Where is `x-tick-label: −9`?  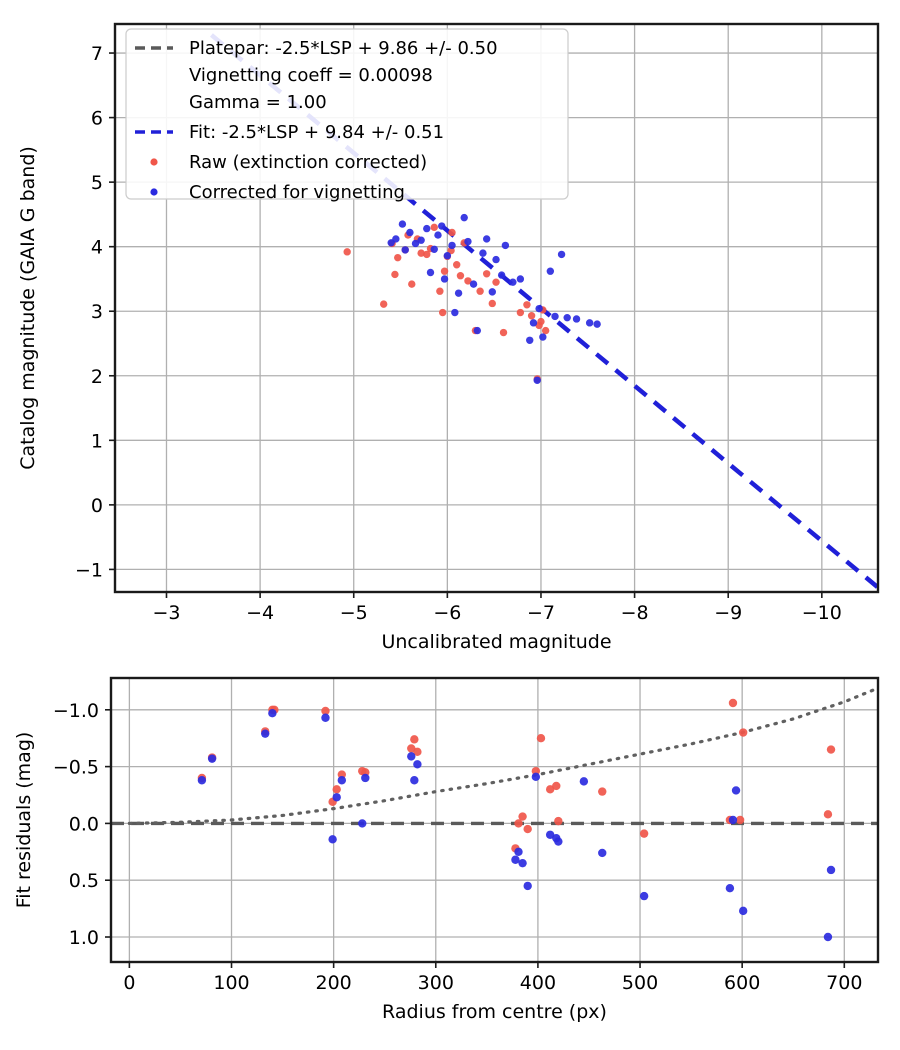
x-tick-label: −9 is located at coordinates (728, 613).